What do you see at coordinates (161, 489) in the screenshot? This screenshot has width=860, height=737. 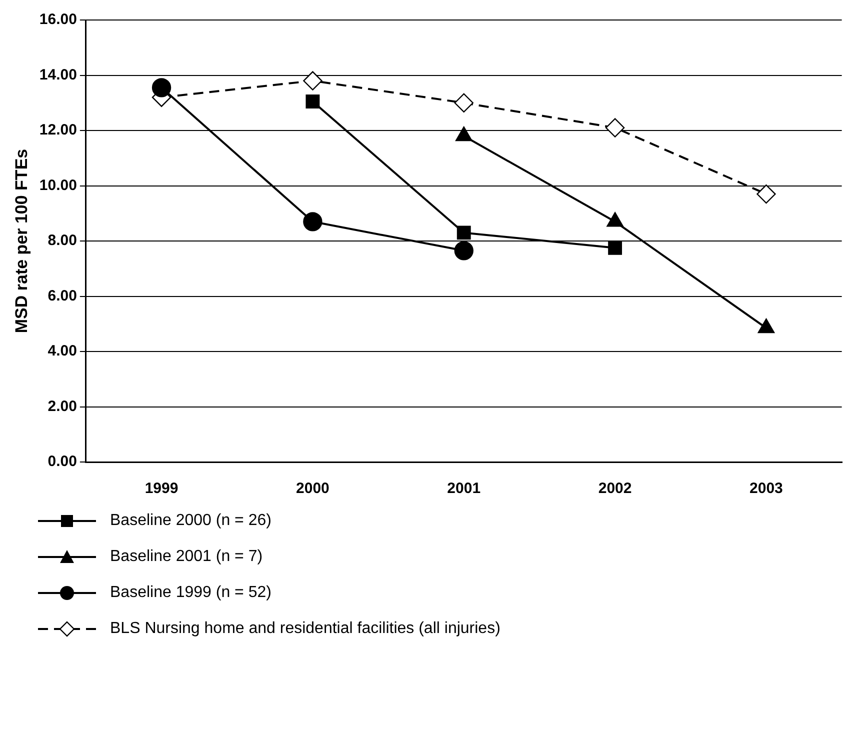 I see `x-tick-label: 1999` at bounding box center [161, 489].